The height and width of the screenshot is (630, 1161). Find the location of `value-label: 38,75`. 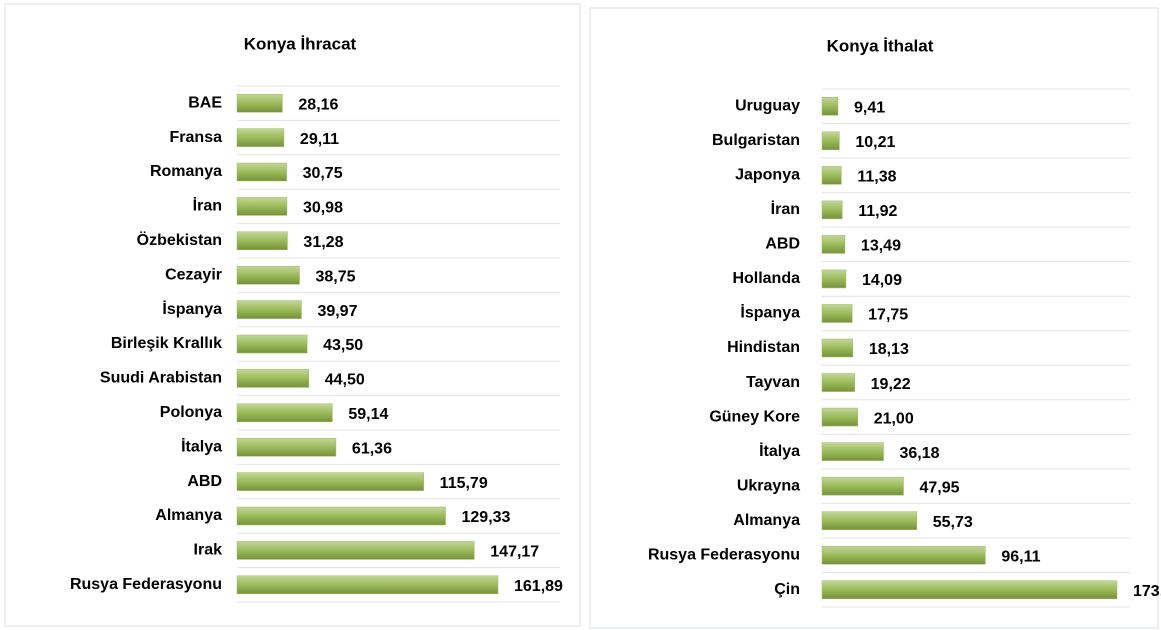

value-label: 38,75 is located at coordinates (335, 276).